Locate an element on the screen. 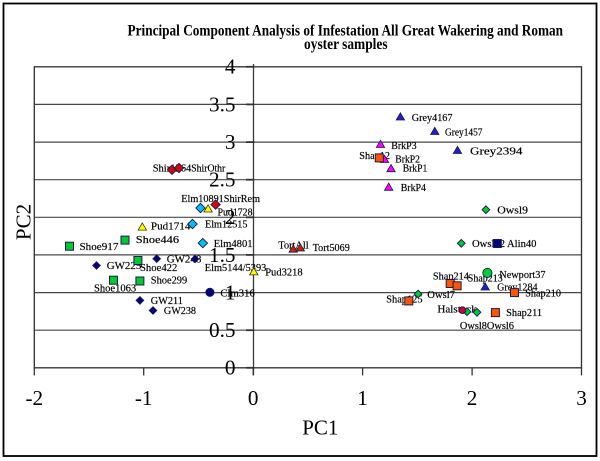  svg-text: 1.5 is located at coordinates (222, 255).